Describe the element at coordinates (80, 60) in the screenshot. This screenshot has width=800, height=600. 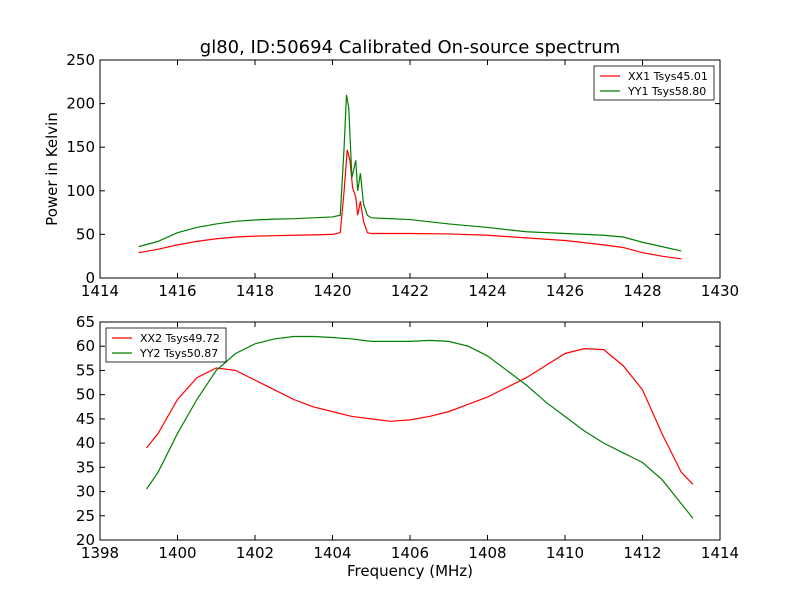
I see `y-tick-label: 250` at that location.